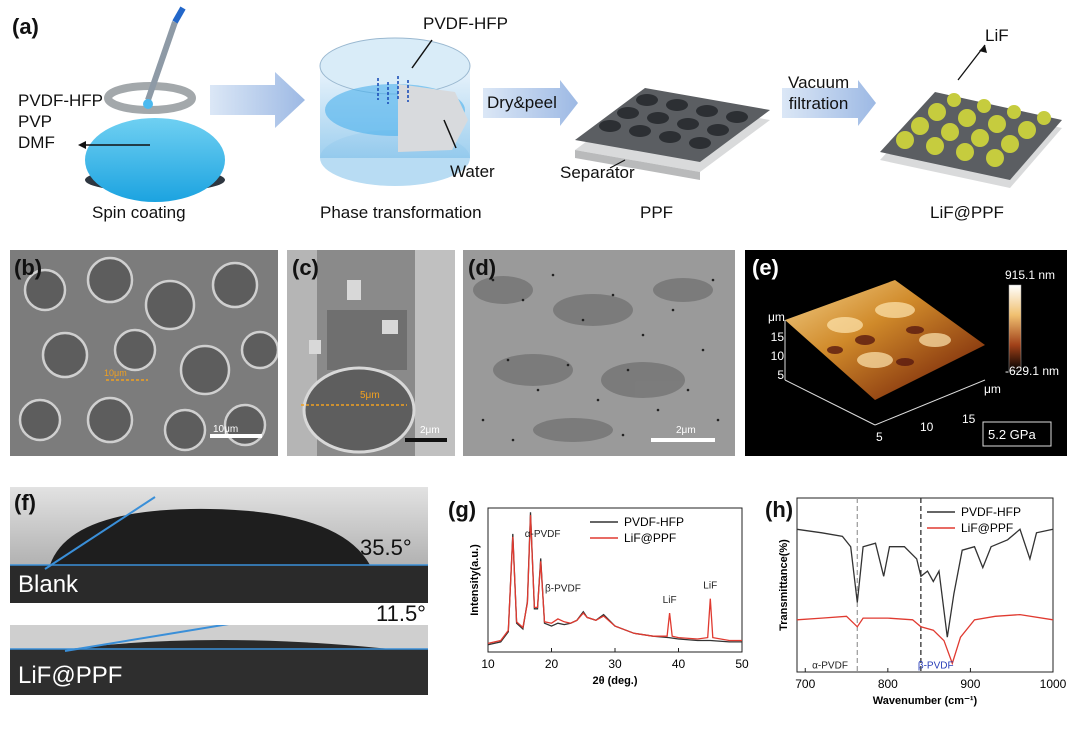 This screenshot has width=1080, height=730. I want to click on afm-x-tick: 15, so click(969, 419).